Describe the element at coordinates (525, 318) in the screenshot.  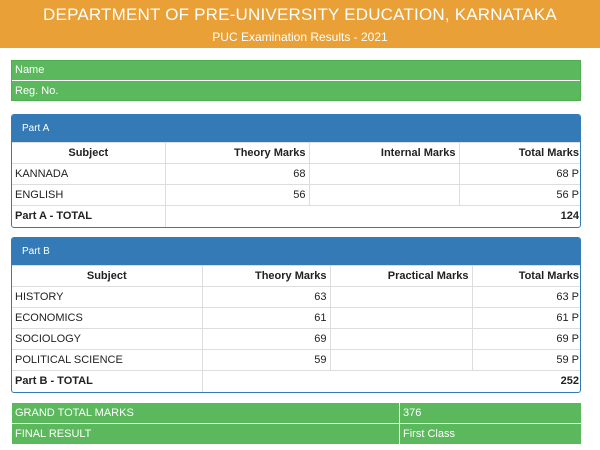
I see `total-cell: 61 P` at that location.